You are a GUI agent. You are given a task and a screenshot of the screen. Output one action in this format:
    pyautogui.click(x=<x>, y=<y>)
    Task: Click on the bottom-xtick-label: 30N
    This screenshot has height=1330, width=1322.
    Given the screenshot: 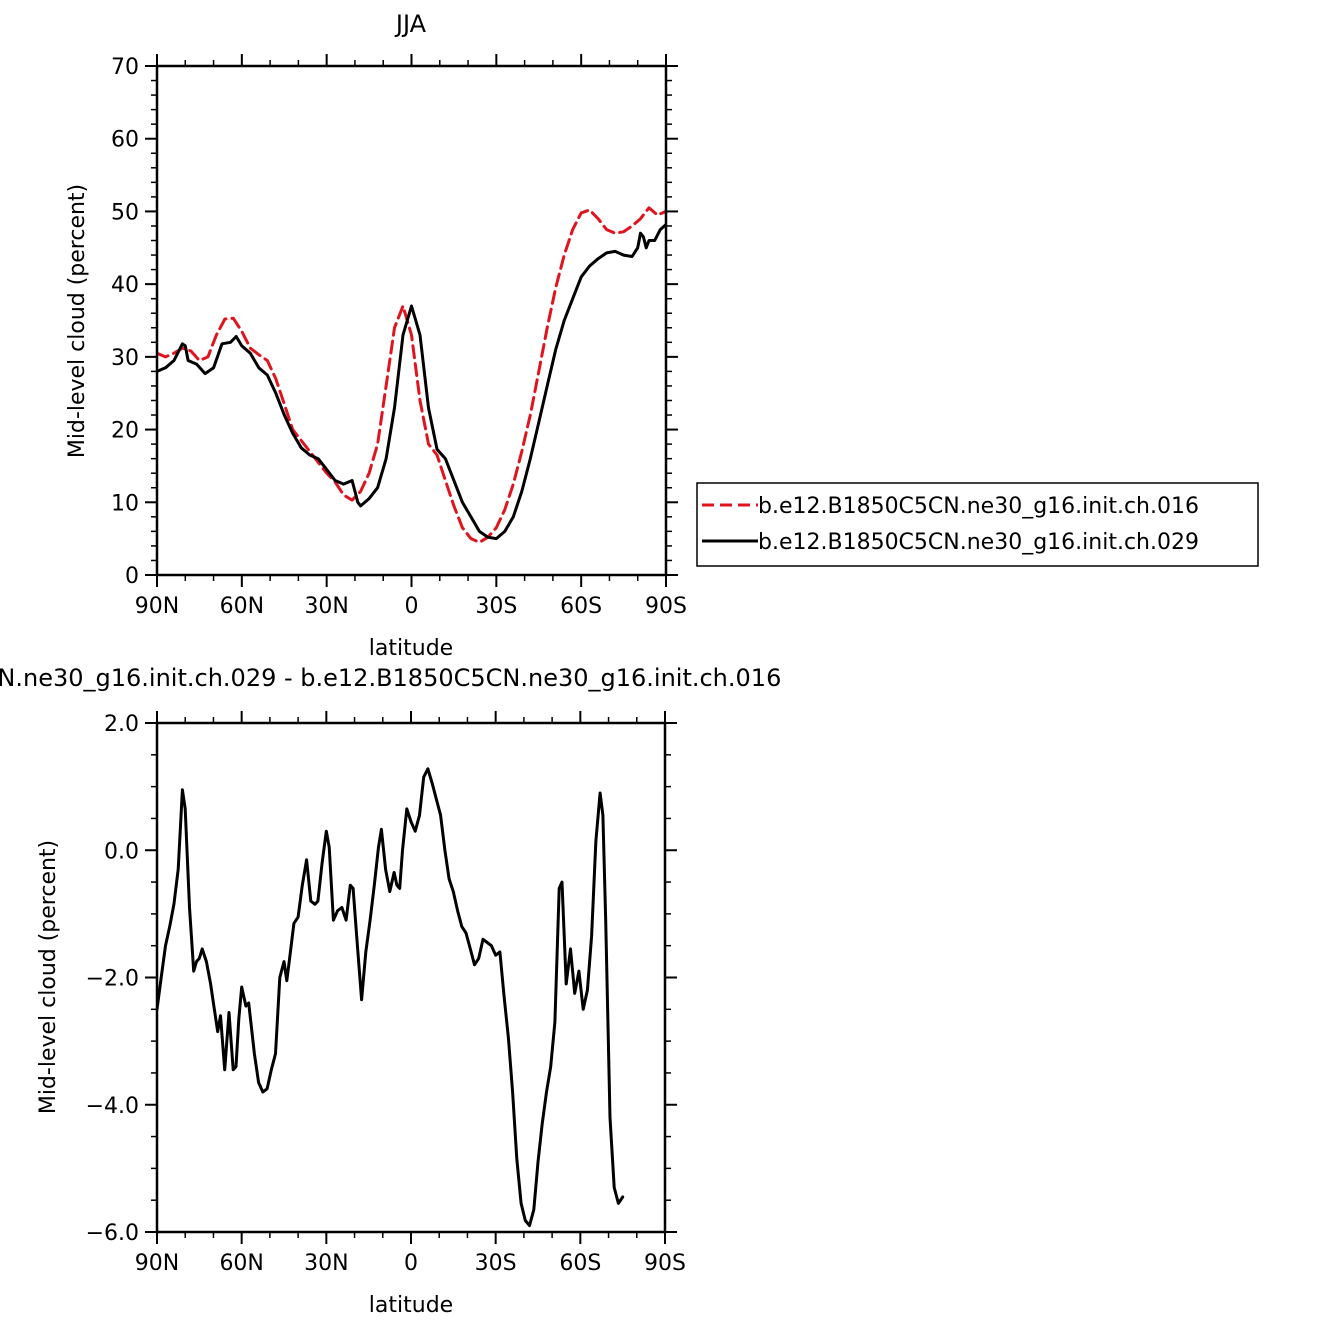 What is the action you would take?
    pyautogui.click(x=326, y=1263)
    